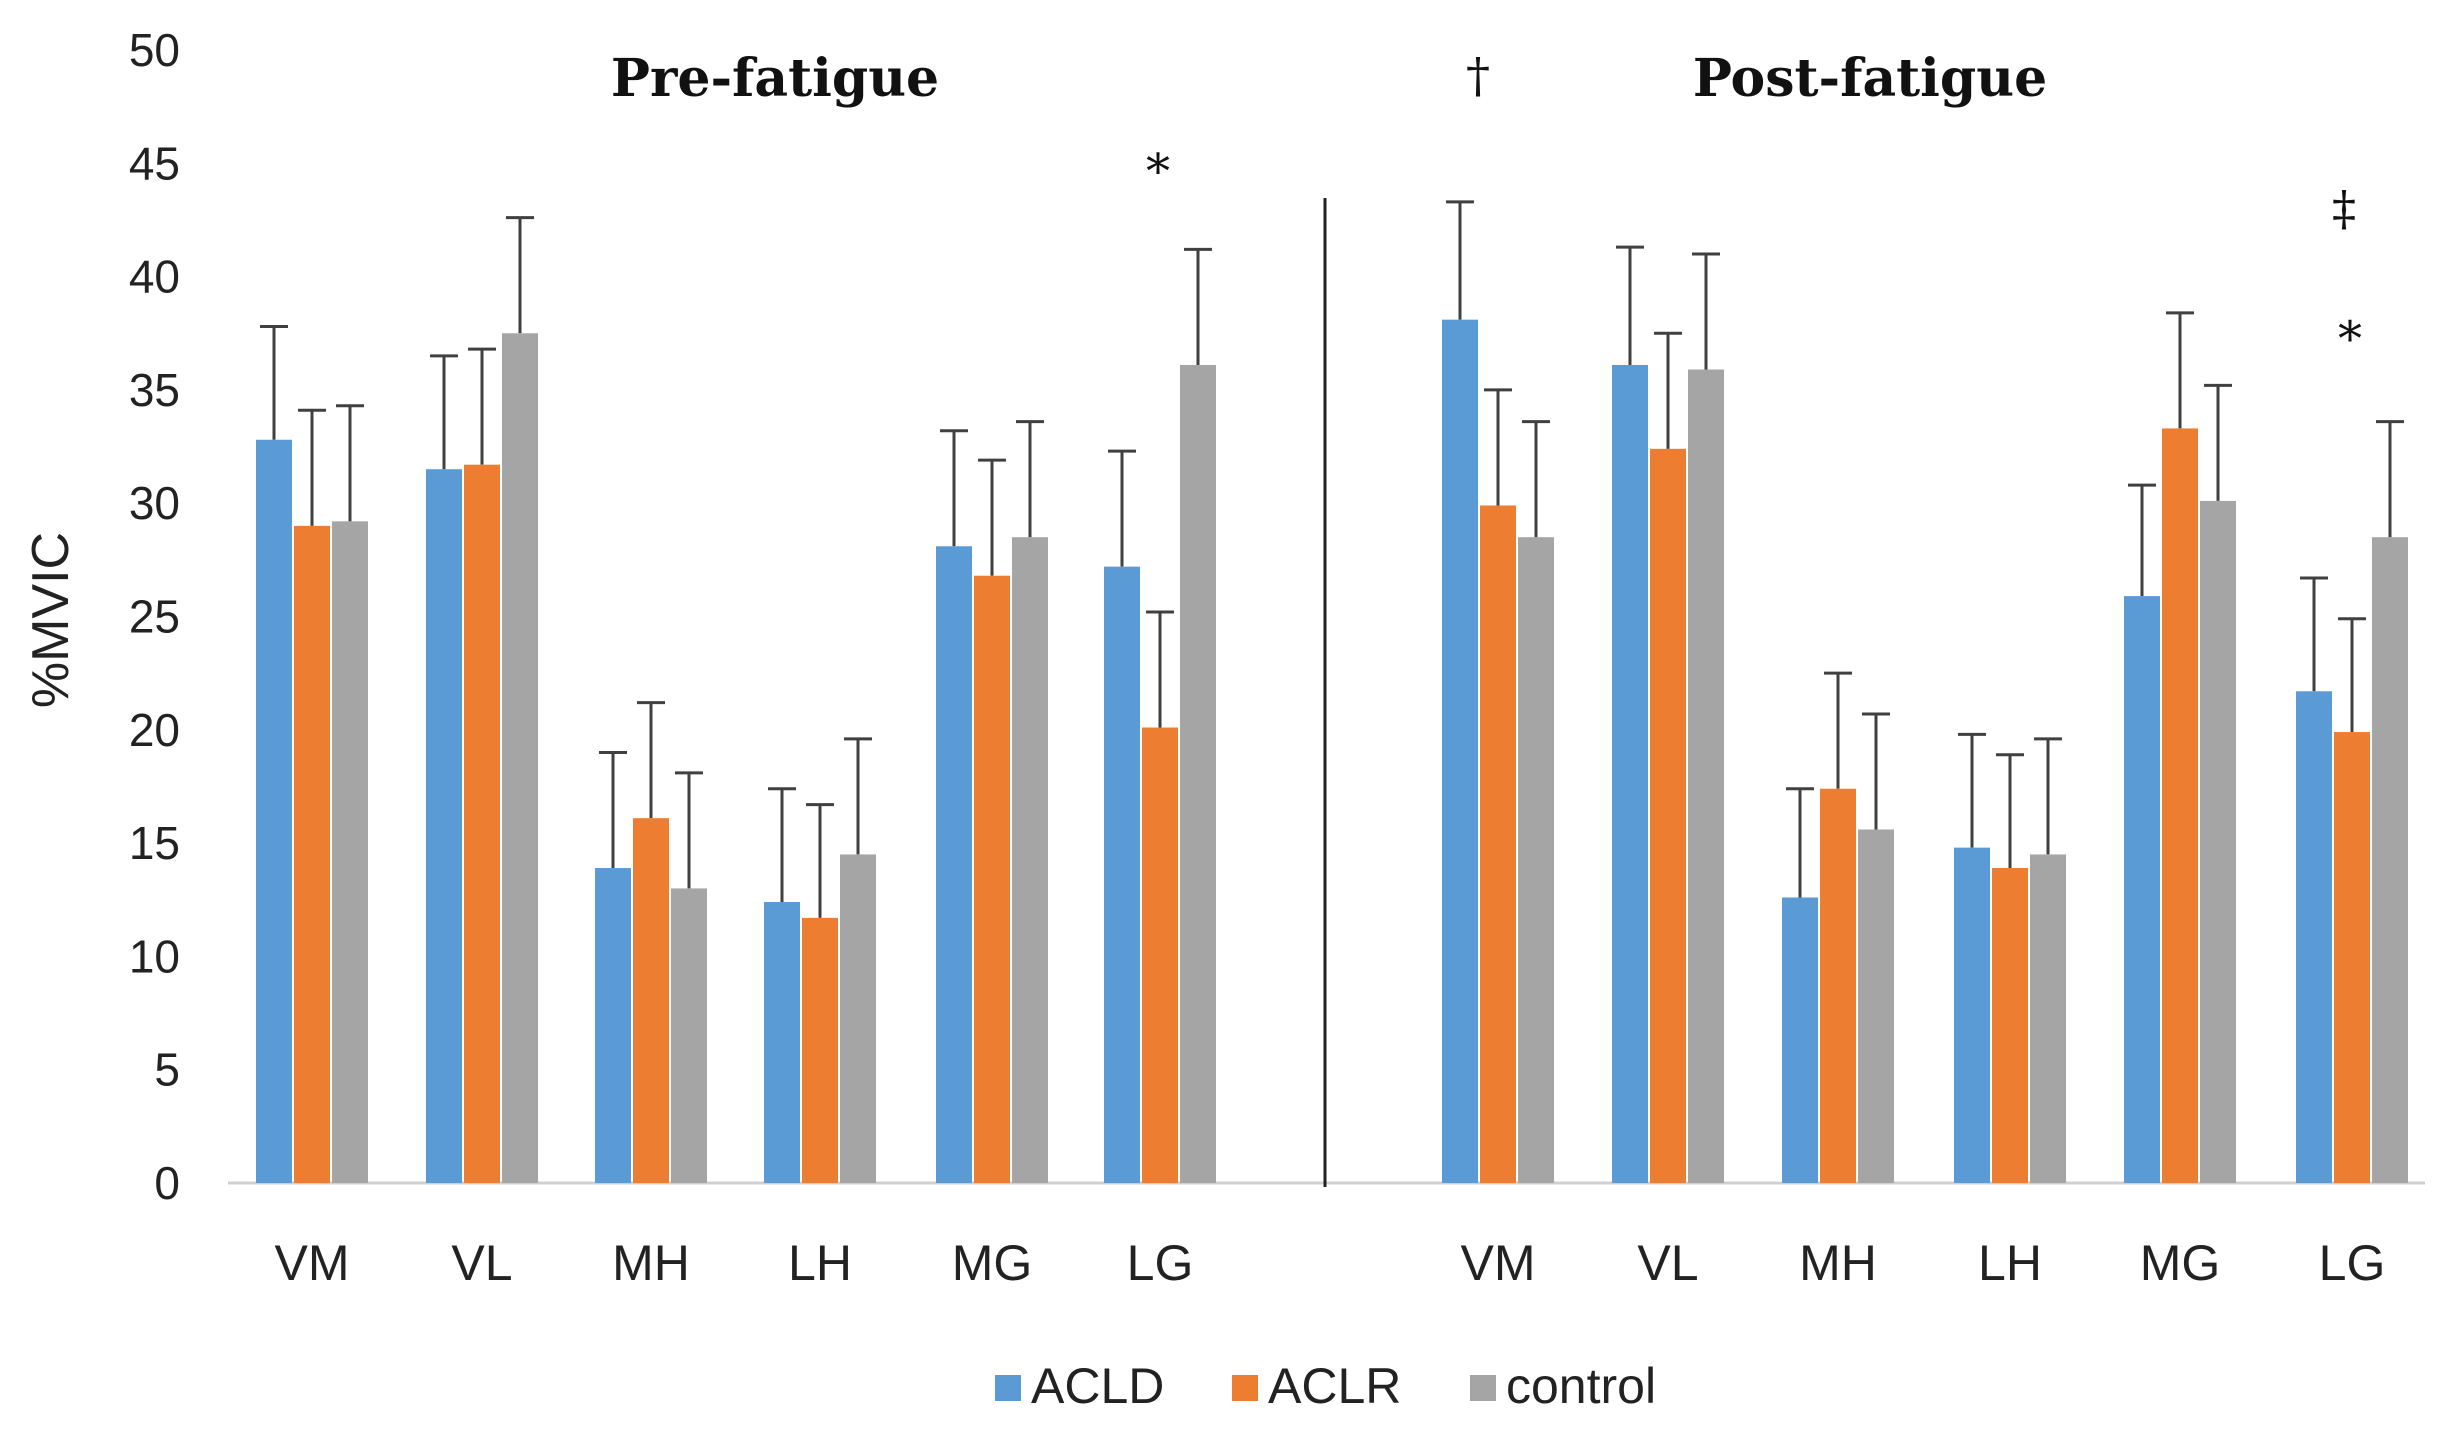 The width and height of the screenshot is (2448, 1429). What do you see at coordinates (1483, 1388) in the screenshot?
I see `legend-swatch-control` at bounding box center [1483, 1388].